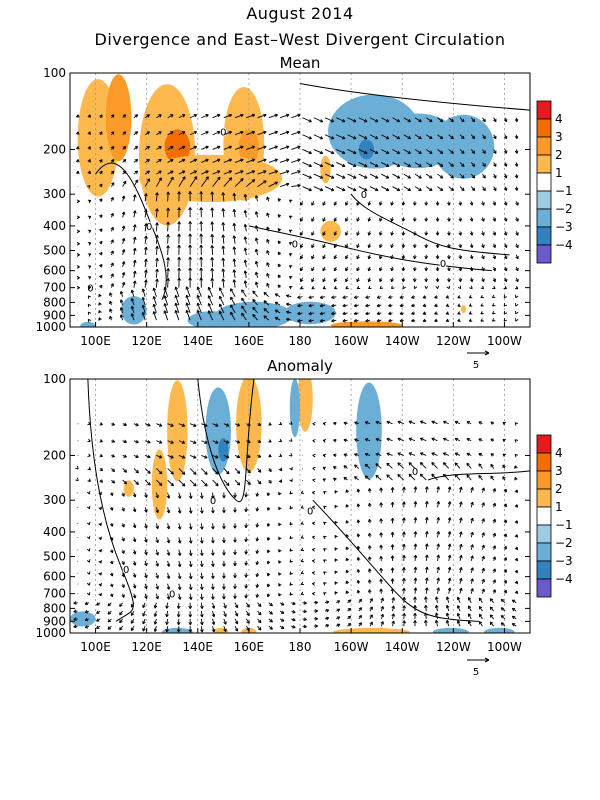 This screenshot has width=600, height=800. Describe the element at coordinates (54, 500) in the screenshot. I see `y-tick-label: 300` at that location.